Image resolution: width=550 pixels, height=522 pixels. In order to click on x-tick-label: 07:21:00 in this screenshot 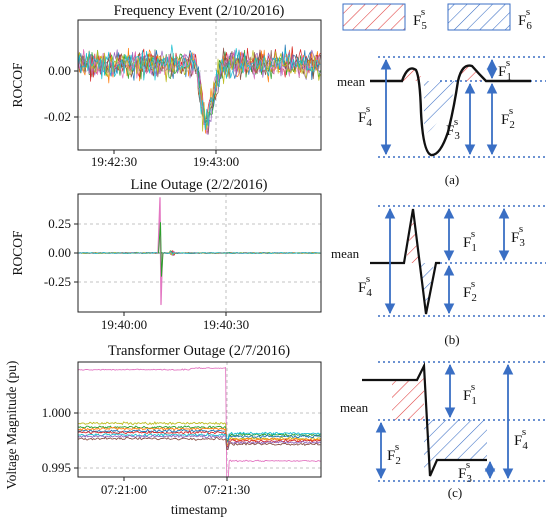, I will do `click(124, 489)`.